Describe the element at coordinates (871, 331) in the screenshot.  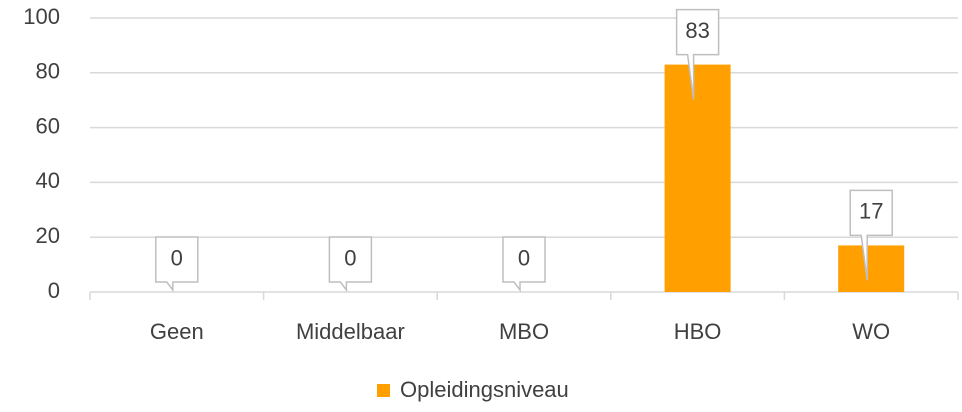
I see `x-tick-label: WO` at that location.